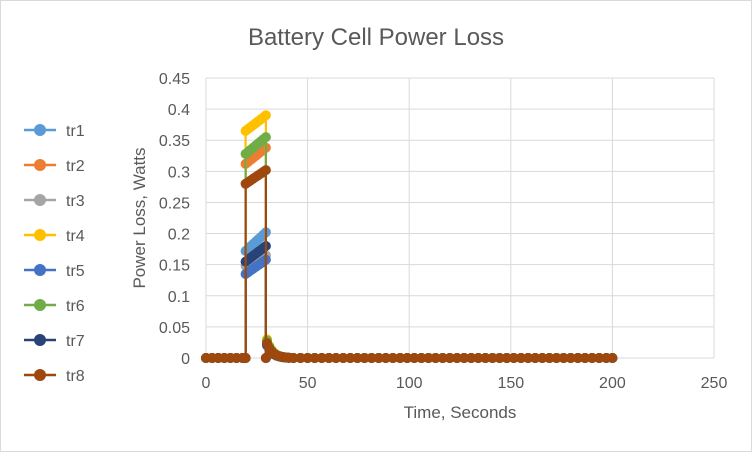 The height and width of the screenshot is (452, 752). What do you see at coordinates (465, 383) in the screenshot?
I see `x-tick-labels: 0 50 100 150 200 250` at bounding box center [465, 383].